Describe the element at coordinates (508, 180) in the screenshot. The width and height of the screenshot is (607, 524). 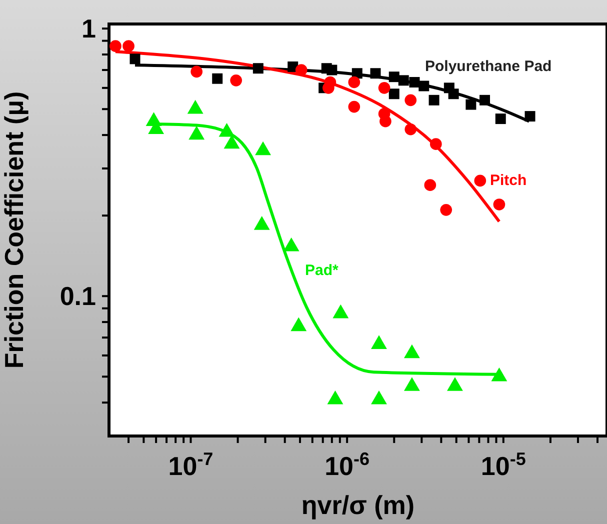
I see `series-label: Pitch` at that location.